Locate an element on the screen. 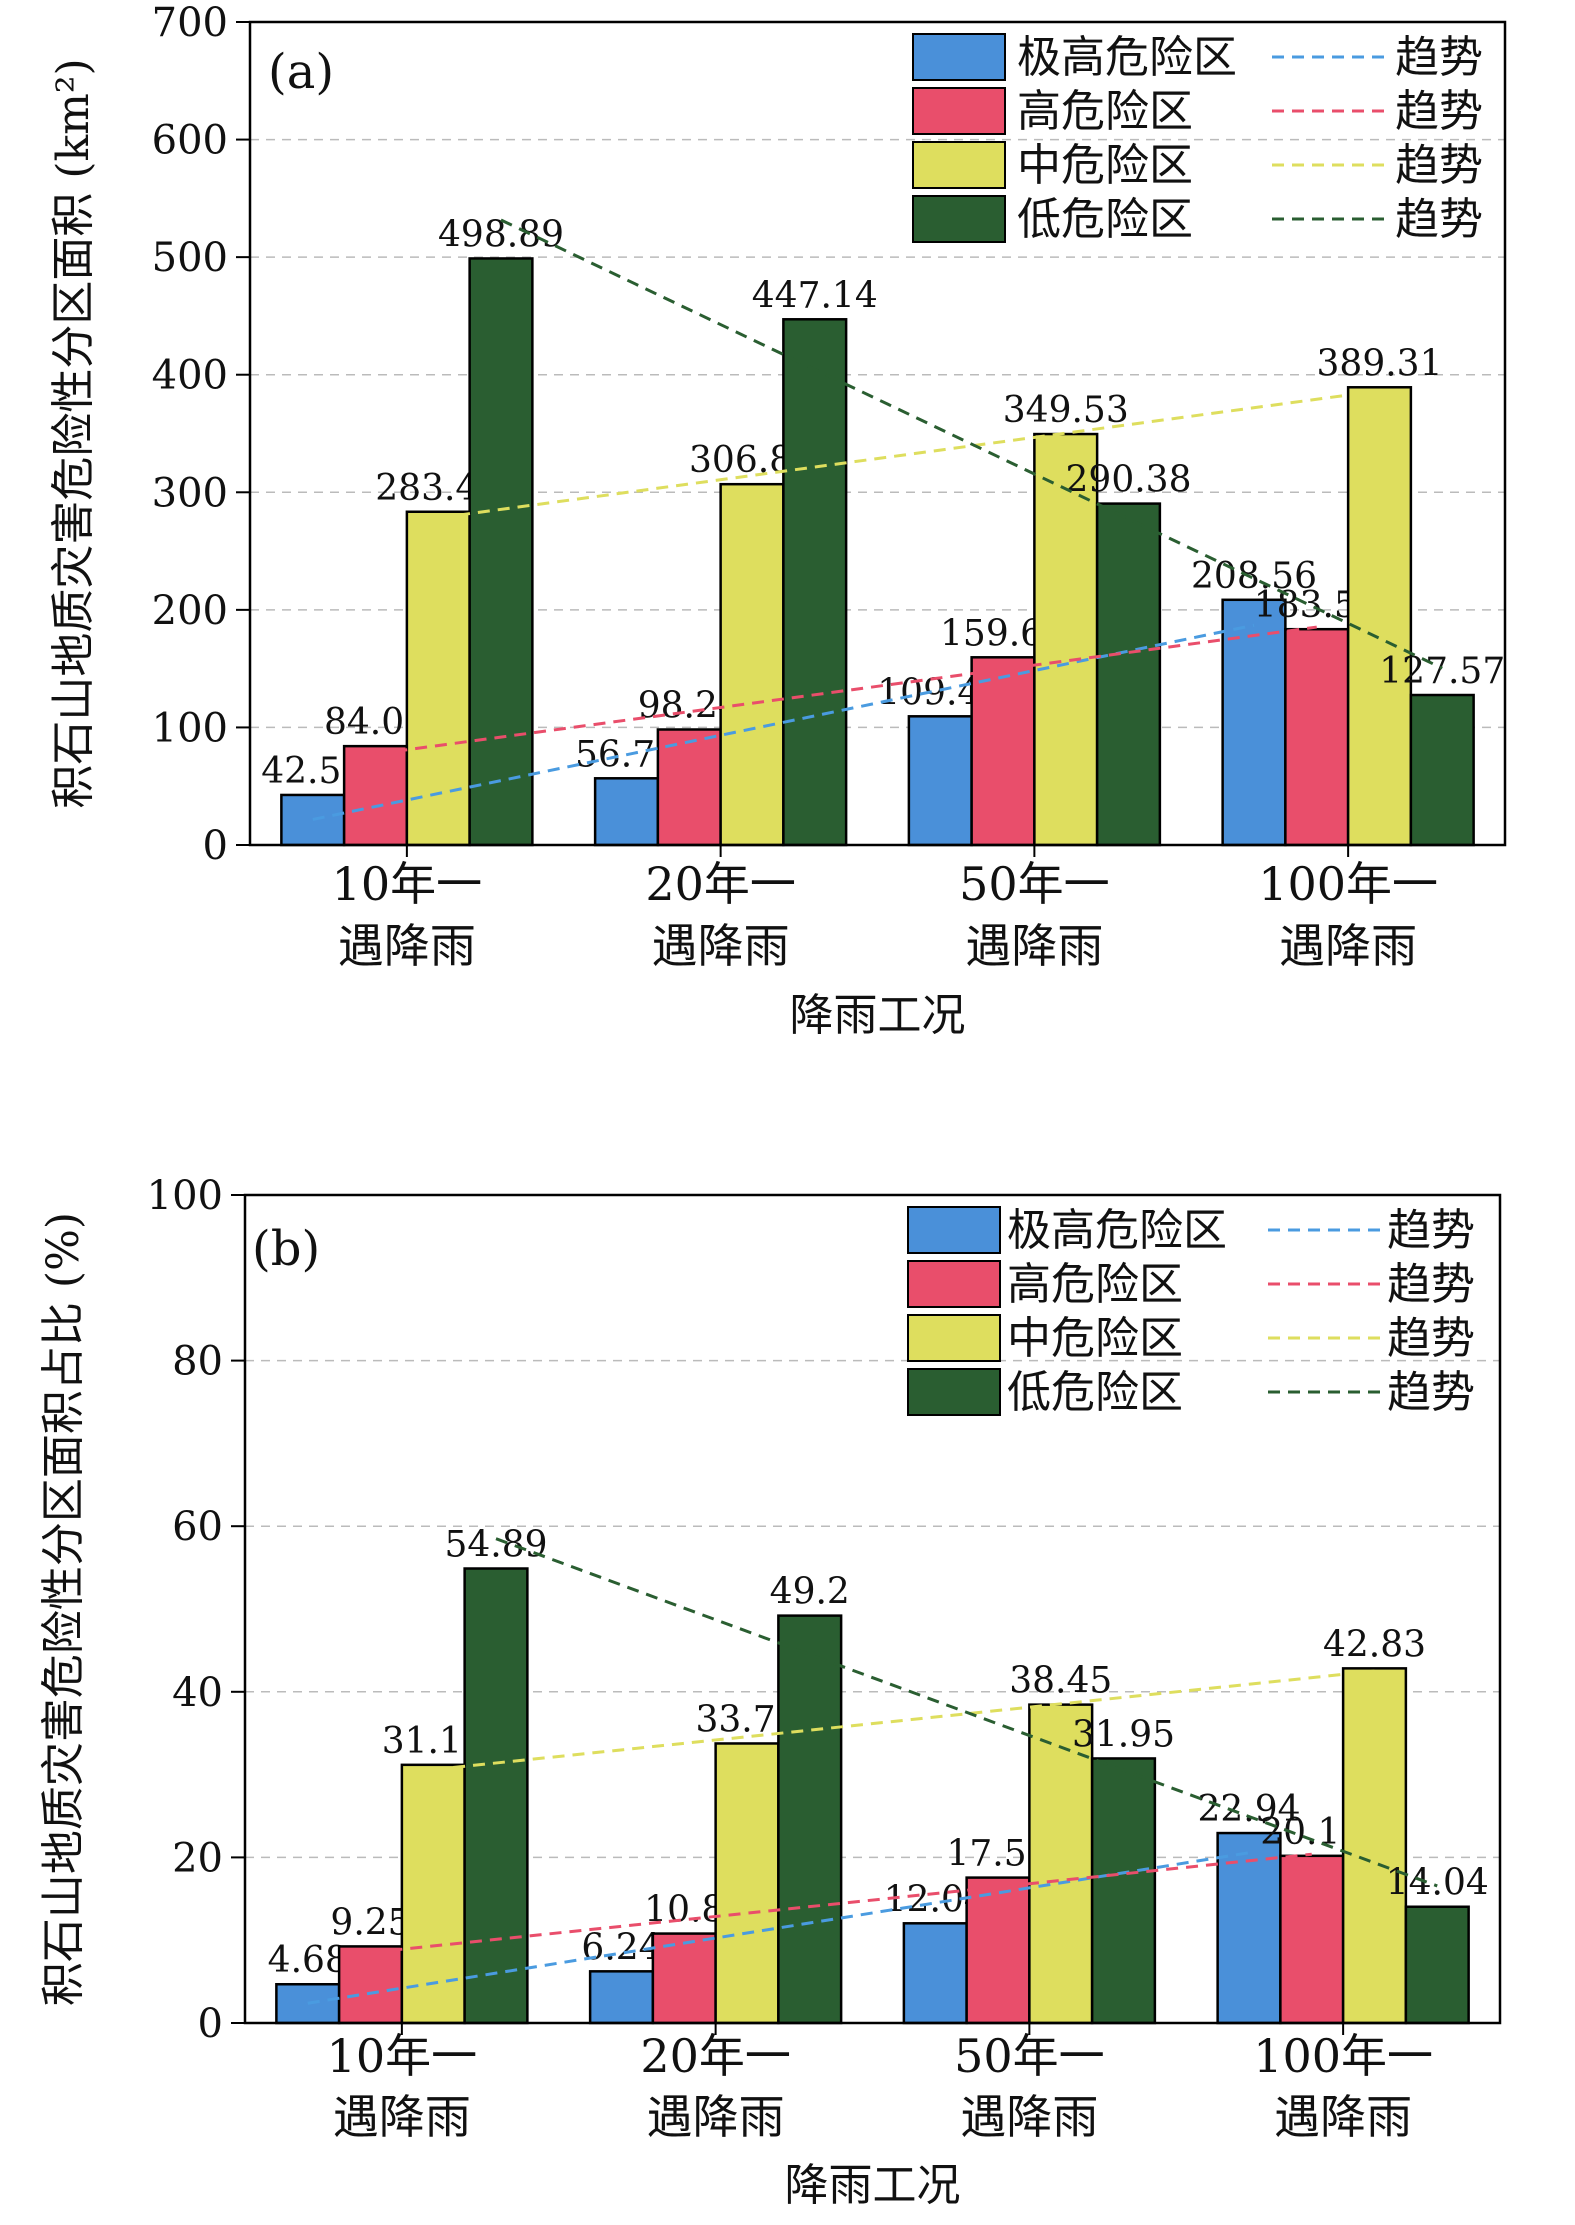 Image resolution: width=1575 pixels, height=2225 pixels. y-tick-label: 700 is located at coordinates (190, 23).